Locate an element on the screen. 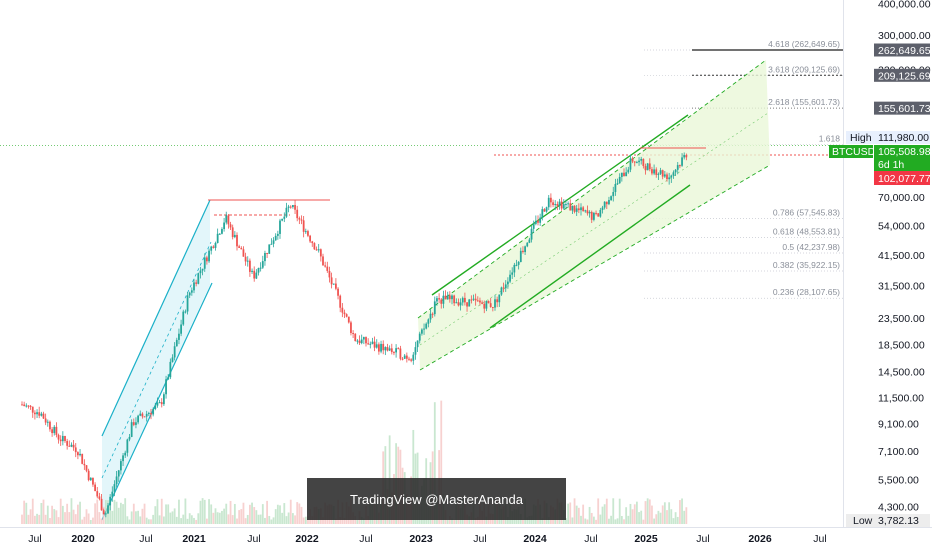  price-tag-text: 262,649.65 is located at coordinates (904, 51).